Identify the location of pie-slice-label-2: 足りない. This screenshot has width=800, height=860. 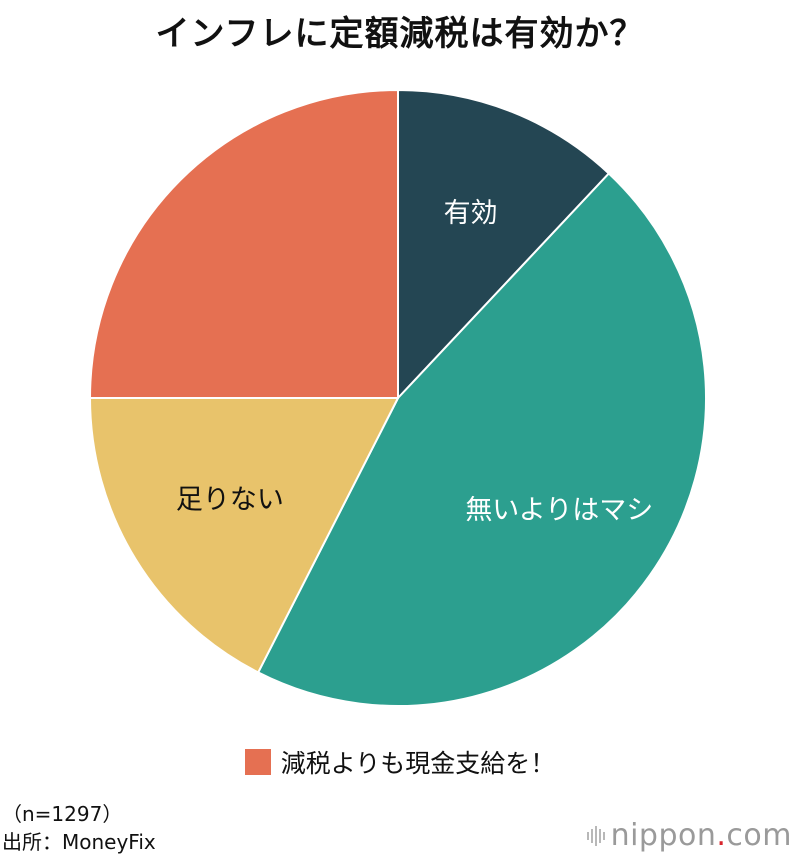
(230, 499).